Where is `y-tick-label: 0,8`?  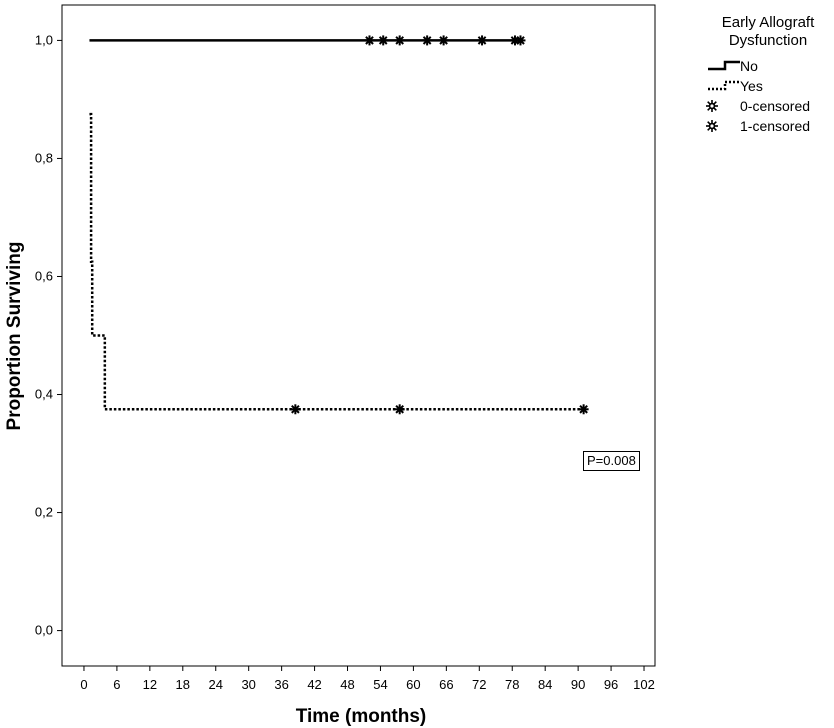
y-tick-label: 0,8 is located at coordinates (44, 157).